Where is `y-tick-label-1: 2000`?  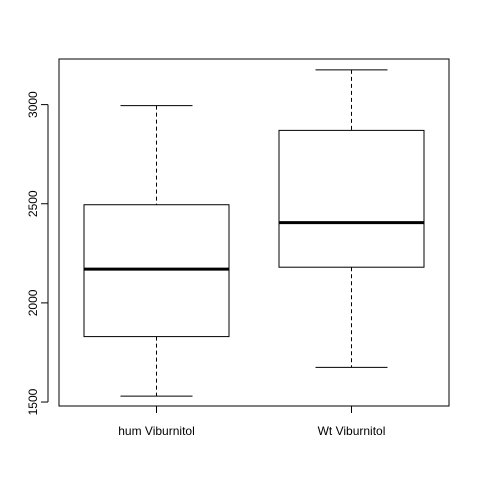
y-tick-label-1: 2000 is located at coordinates (33, 302).